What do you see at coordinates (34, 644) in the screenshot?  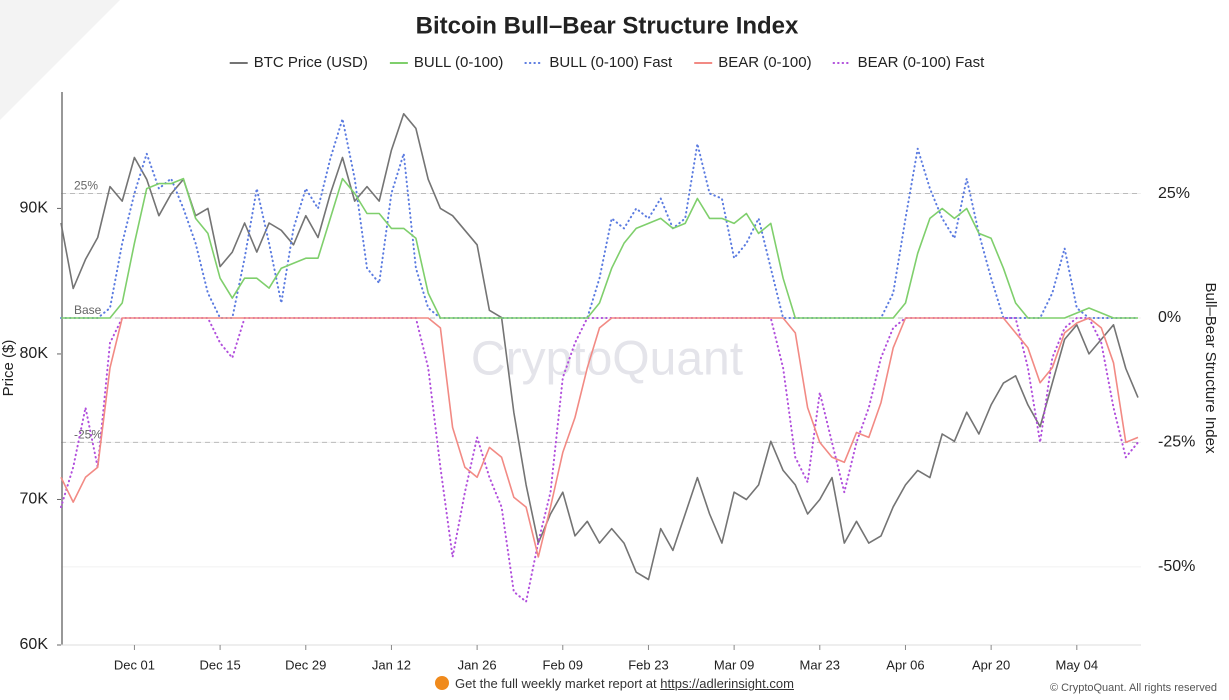 I see `y-tick-label: 60K` at bounding box center [34, 644].